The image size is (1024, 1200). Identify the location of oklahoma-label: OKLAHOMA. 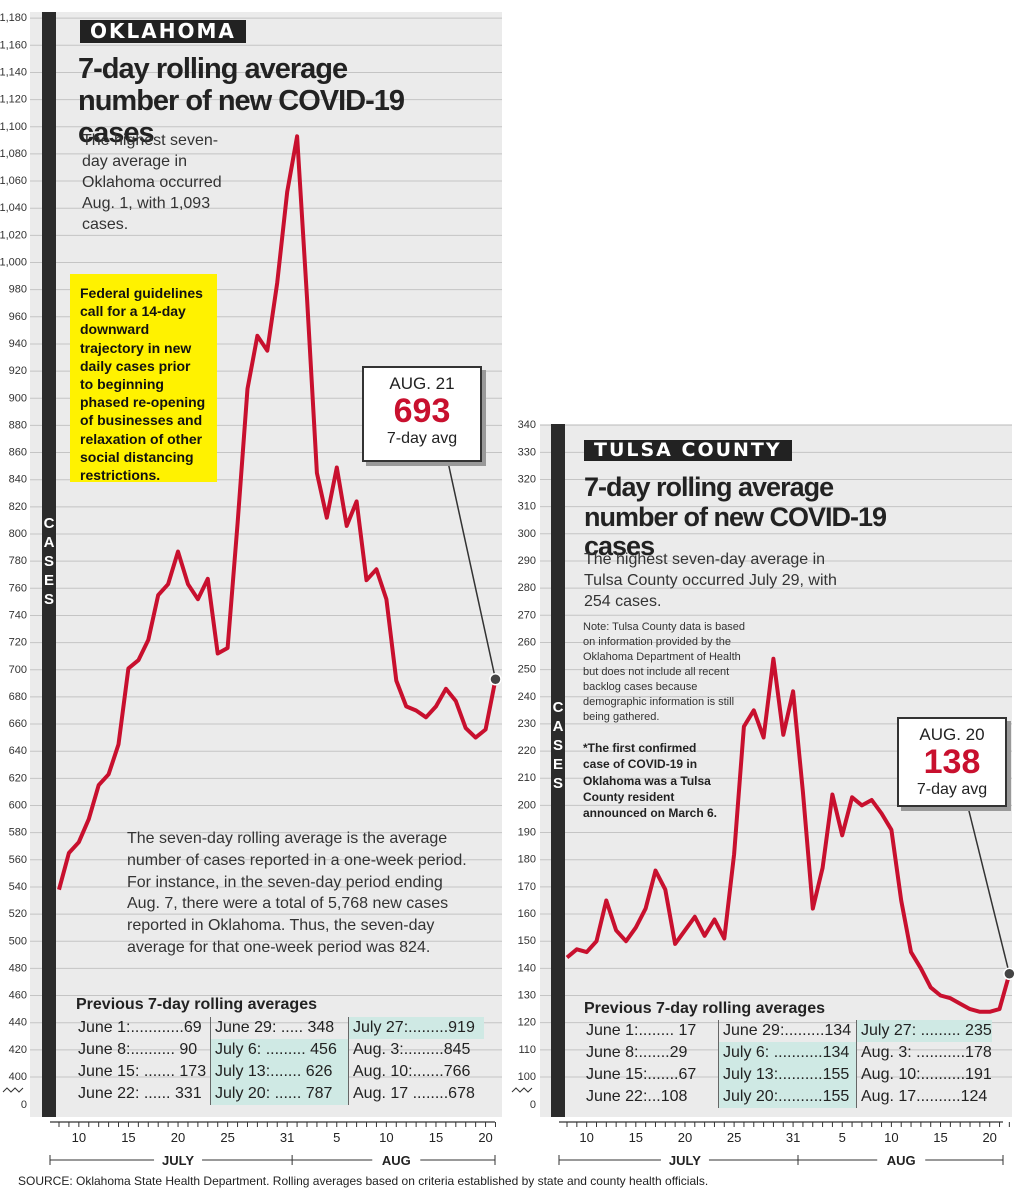
(163, 31).